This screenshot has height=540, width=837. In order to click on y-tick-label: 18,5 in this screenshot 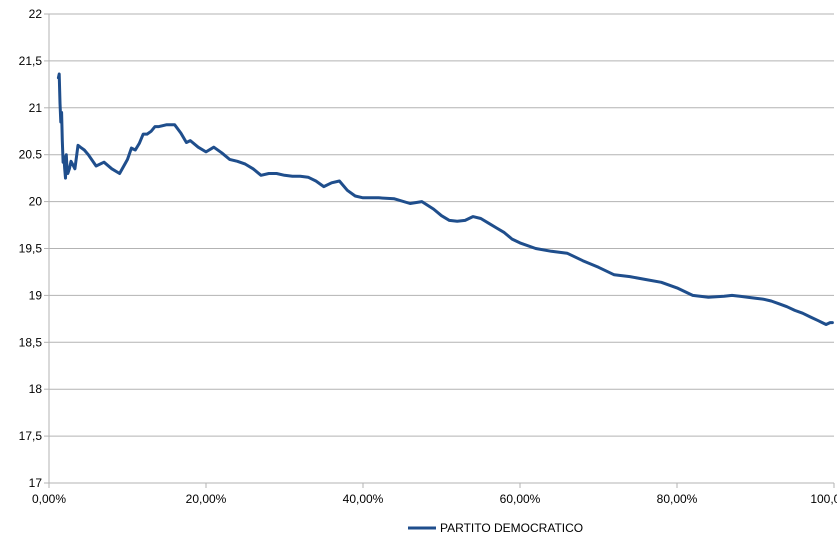, I will do `click(31, 342)`.